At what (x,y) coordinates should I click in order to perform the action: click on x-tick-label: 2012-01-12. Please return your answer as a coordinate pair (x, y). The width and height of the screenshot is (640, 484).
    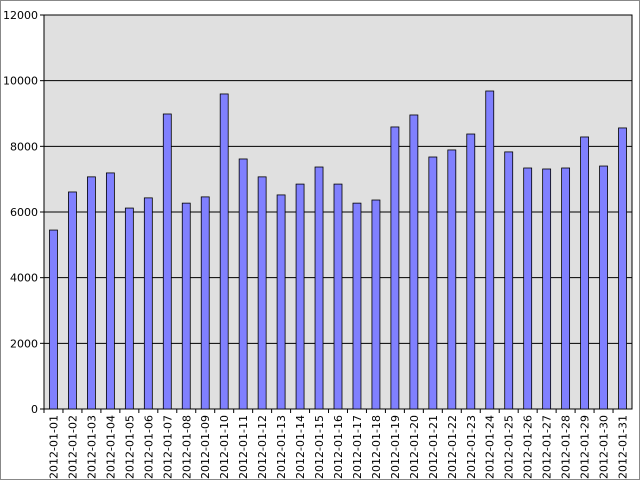
    Looking at the image, I should click on (262, 447).